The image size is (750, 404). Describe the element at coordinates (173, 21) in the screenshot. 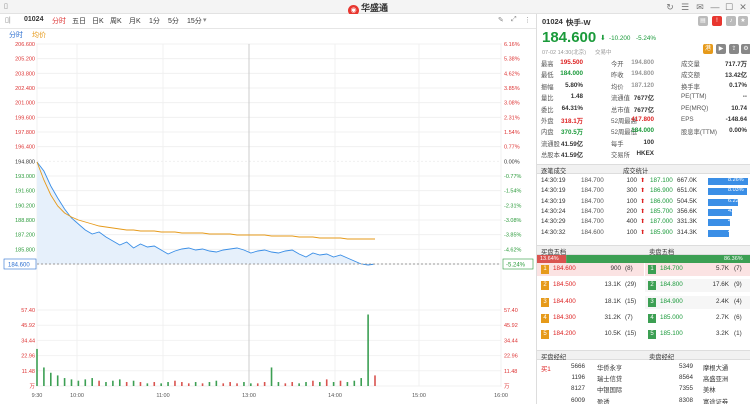

I see `tab-5min: 5分` at that location.